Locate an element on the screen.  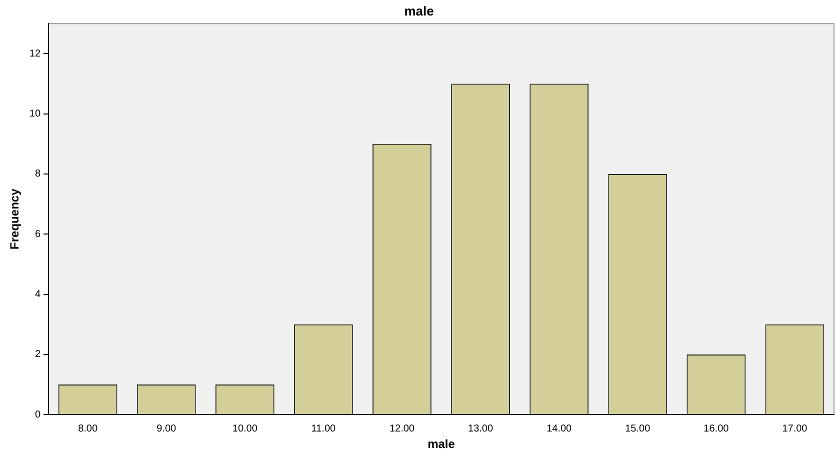
x-tick-label: 10.00 is located at coordinates (245, 428).